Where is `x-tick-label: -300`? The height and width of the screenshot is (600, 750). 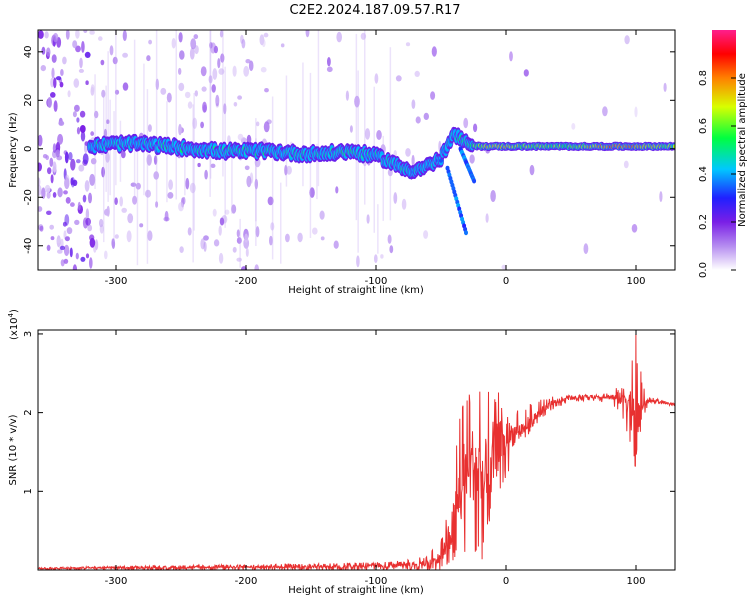
x-tick-label: -300 is located at coordinates (116, 581).